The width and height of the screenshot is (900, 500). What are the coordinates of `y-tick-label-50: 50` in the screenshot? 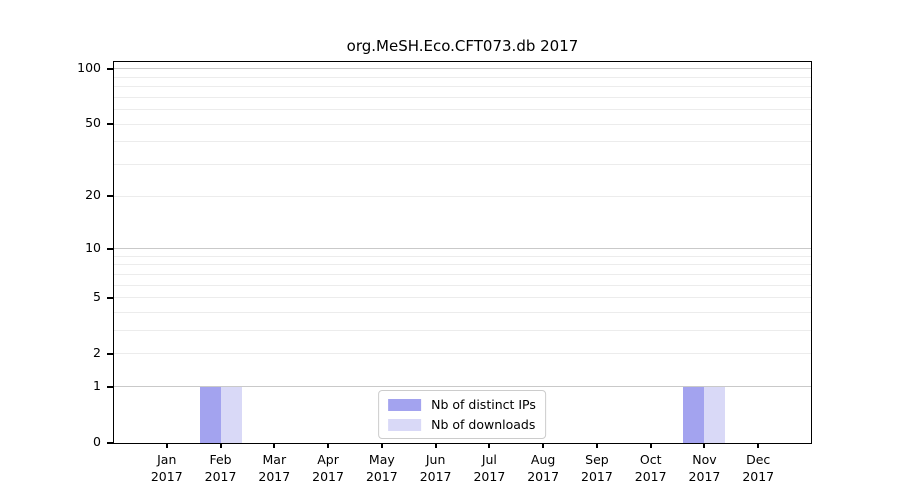 It's located at (93, 123).